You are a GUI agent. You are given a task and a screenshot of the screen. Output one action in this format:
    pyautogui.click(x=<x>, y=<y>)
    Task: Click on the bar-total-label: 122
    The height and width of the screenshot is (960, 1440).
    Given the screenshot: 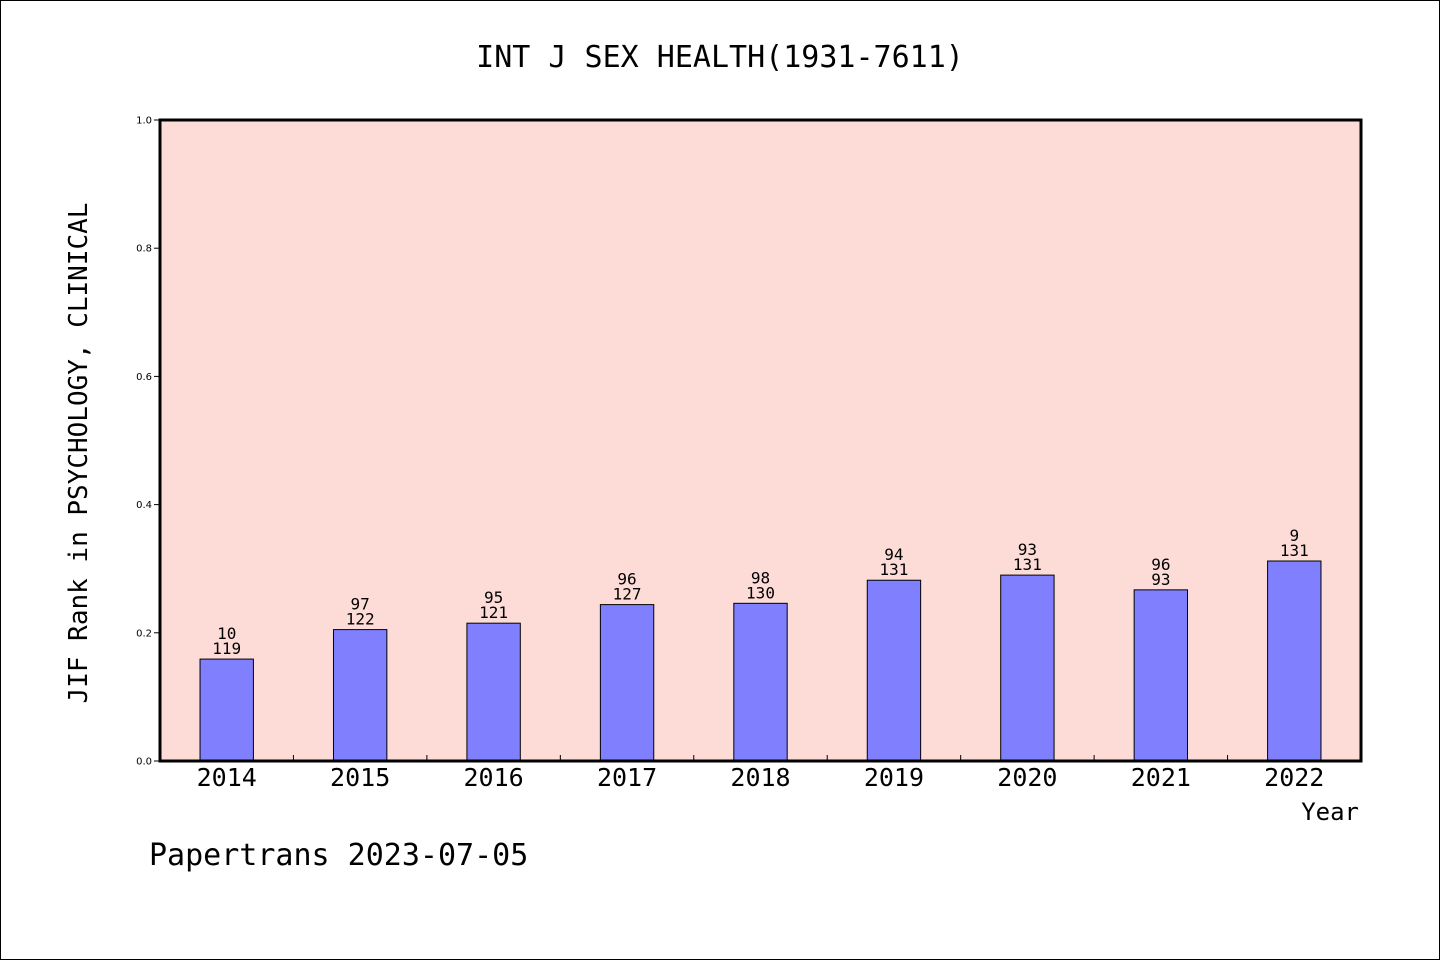 What is the action you would take?
    pyautogui.click(x=360, y=619)
    